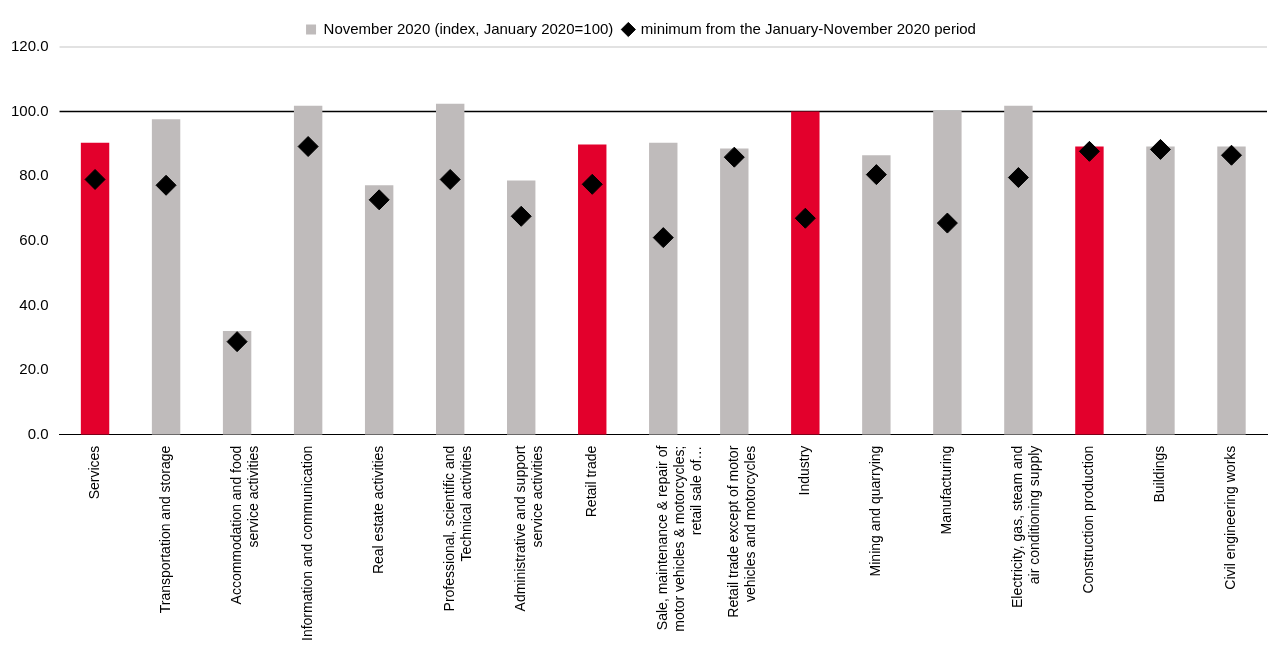 Image resolution: width=1287 pixels, height=653 pixels. I want to click on x-tick-label: Mining and quarrying, so click(875, 511).